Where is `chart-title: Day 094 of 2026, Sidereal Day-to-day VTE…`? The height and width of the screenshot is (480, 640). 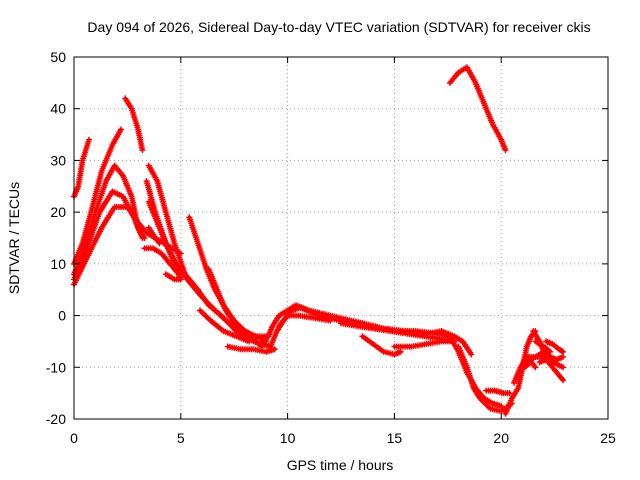 chart-title: Day 094 of 2026, Sidereal Day-to-day VTE… is located at coordinates (338, 27).